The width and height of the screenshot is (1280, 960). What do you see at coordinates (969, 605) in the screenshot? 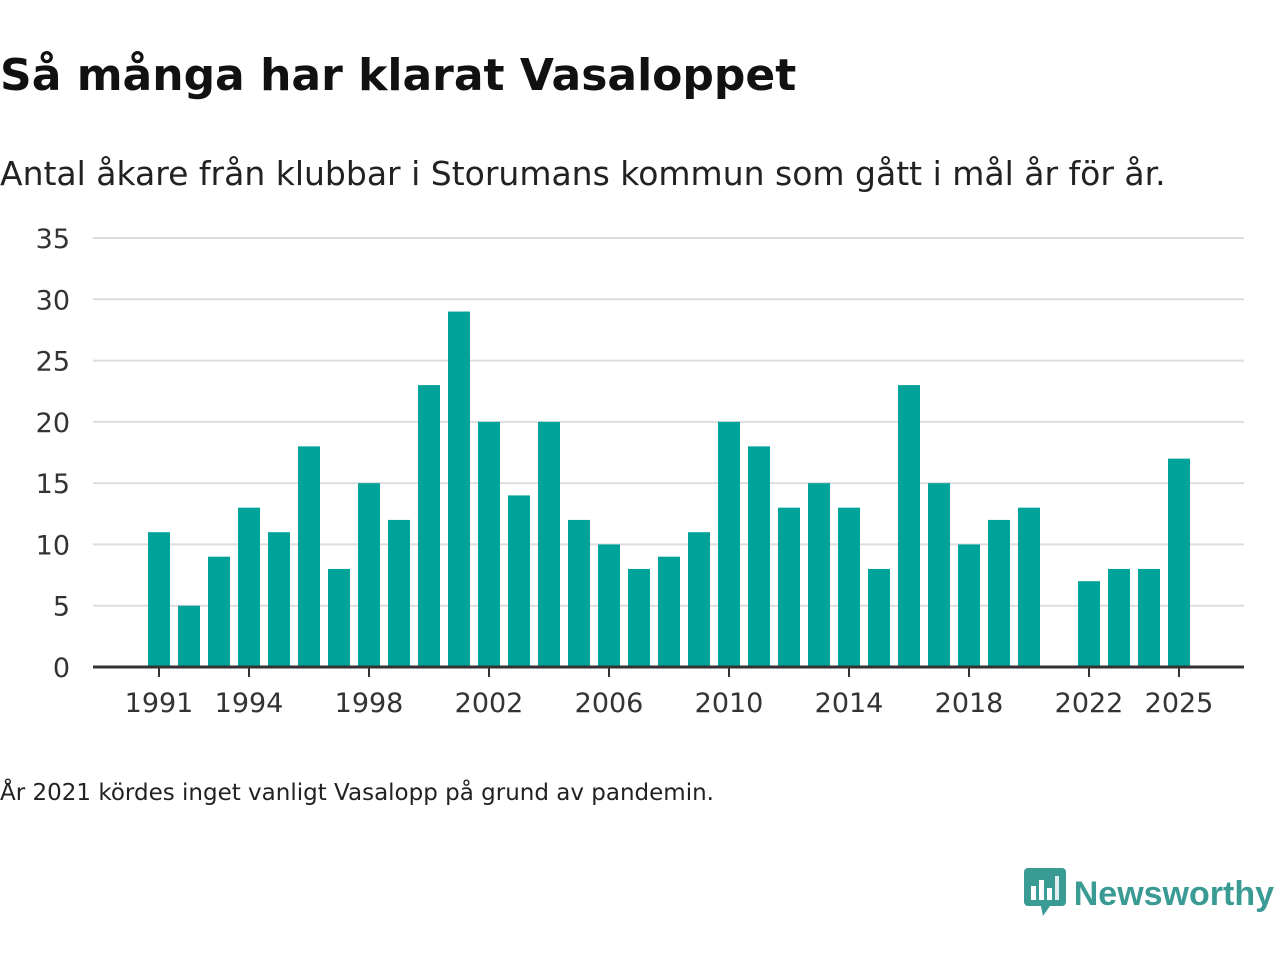
I see `bar-2018` at bounding box center [969, 605].